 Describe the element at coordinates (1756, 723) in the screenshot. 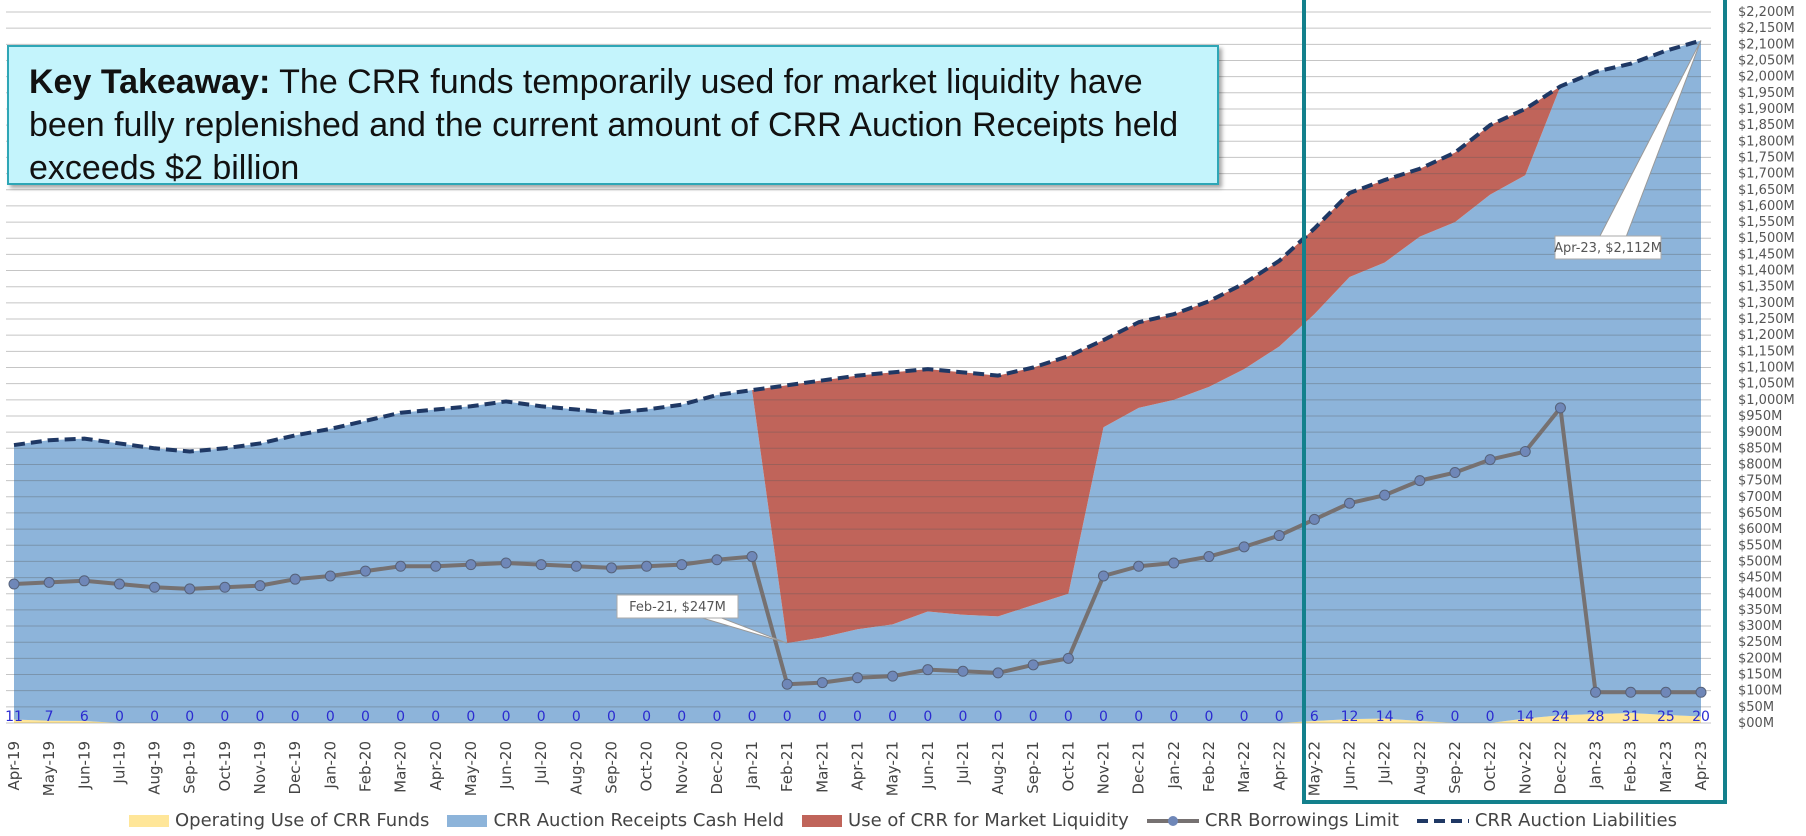

I see `y-tick-label: $00M` at that location.